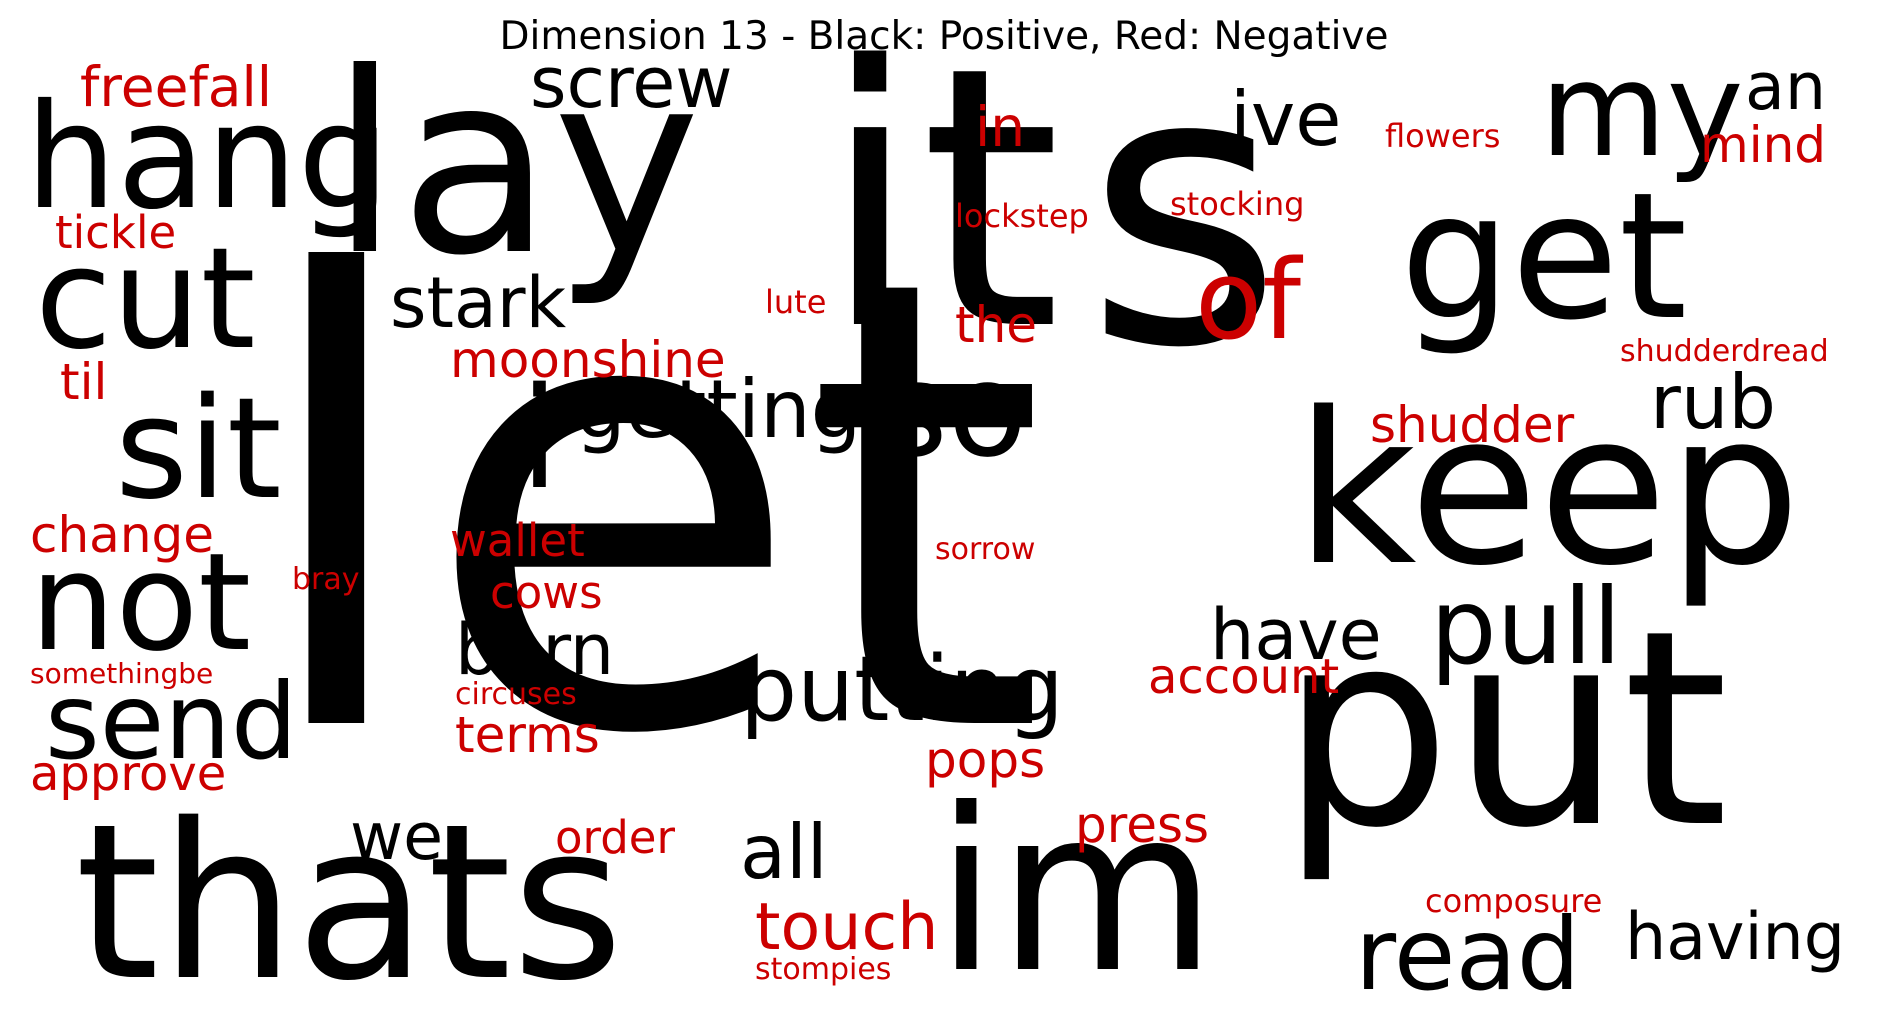 Image resolution: width=1888 pixels, height=1010 pixels. What do you see at coordinates (784, 852) in the screenshot?
I see `word-all: all` at bounding box center [784, 852].